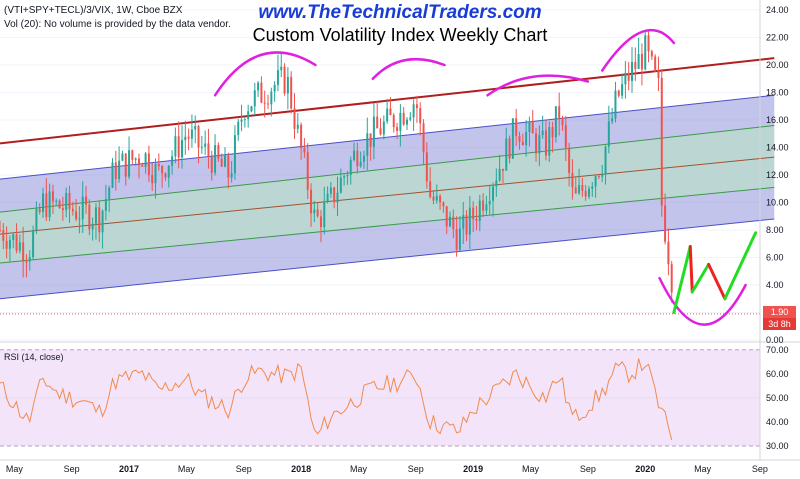 The image size is (800, 479). I want to click on time-tick-label: 2020, so click(645, 469).